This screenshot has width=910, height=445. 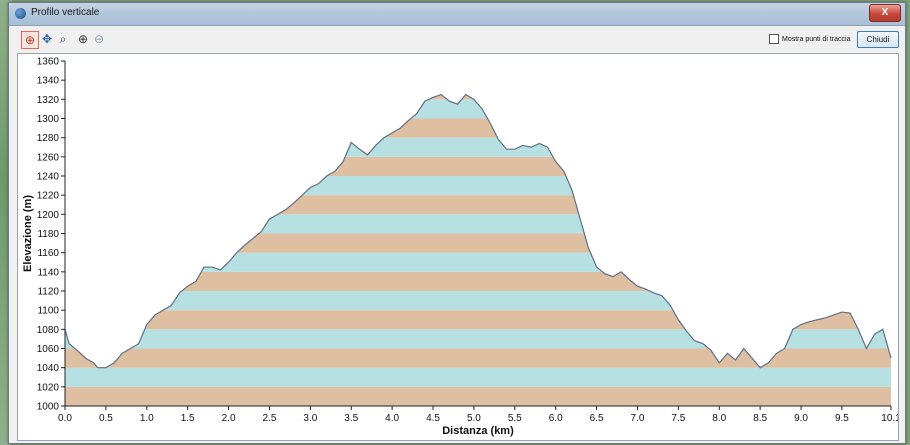 I want to click on y-tick-label: 1180, so click(x=48, y=234).